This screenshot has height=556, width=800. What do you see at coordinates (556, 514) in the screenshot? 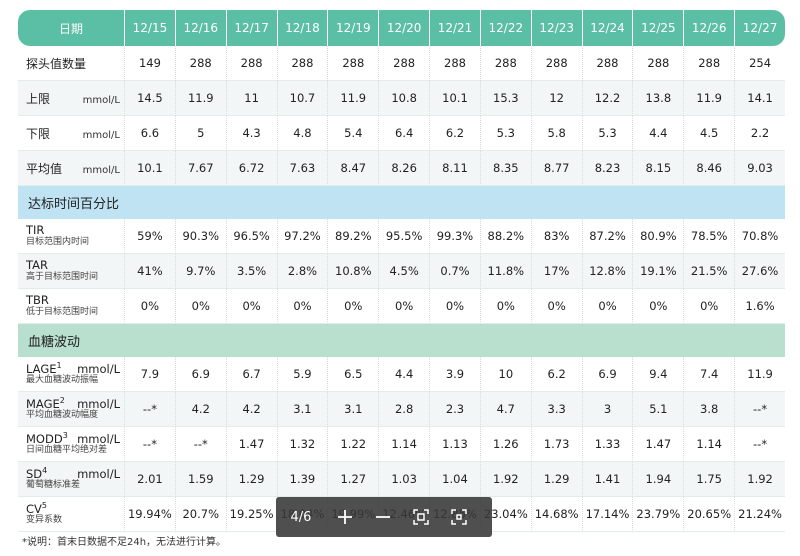
I see `value-cell: 14.68%` at bounding box center [556, 514].